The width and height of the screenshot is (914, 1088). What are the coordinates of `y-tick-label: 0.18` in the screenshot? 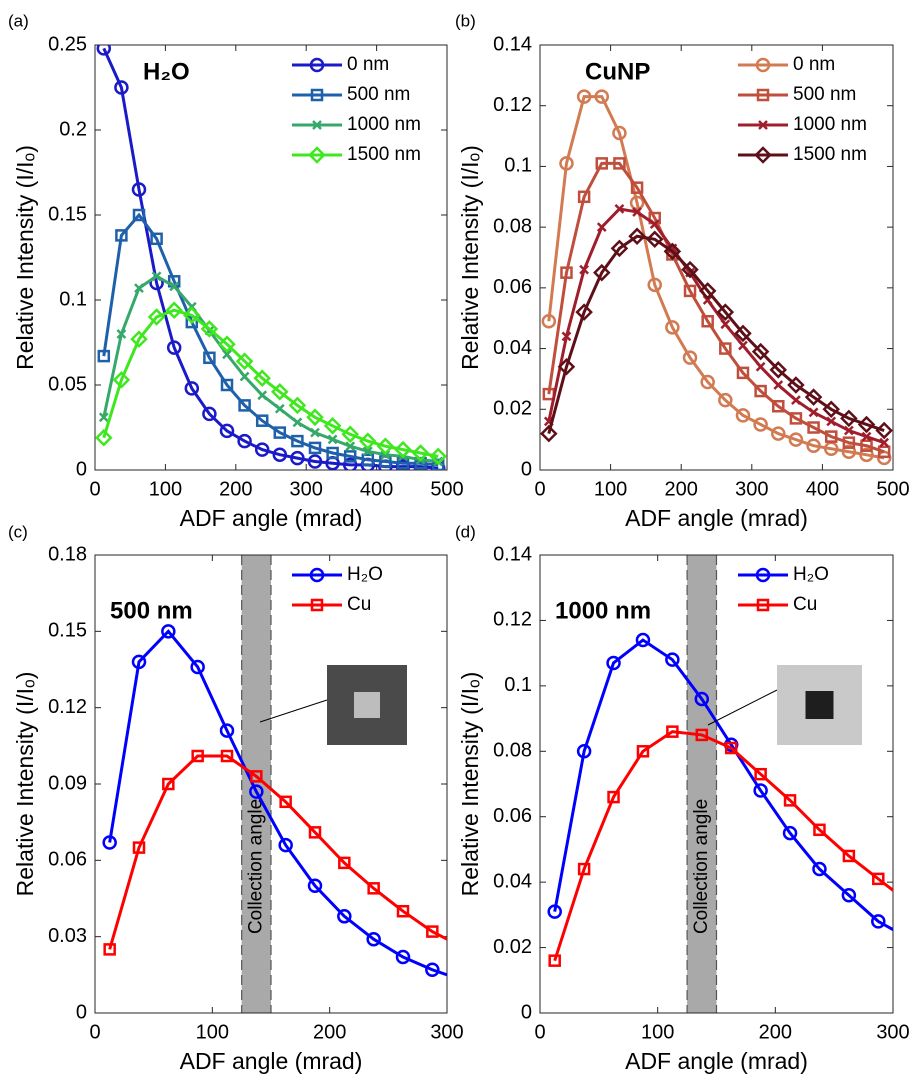 It's located at (67, 554).